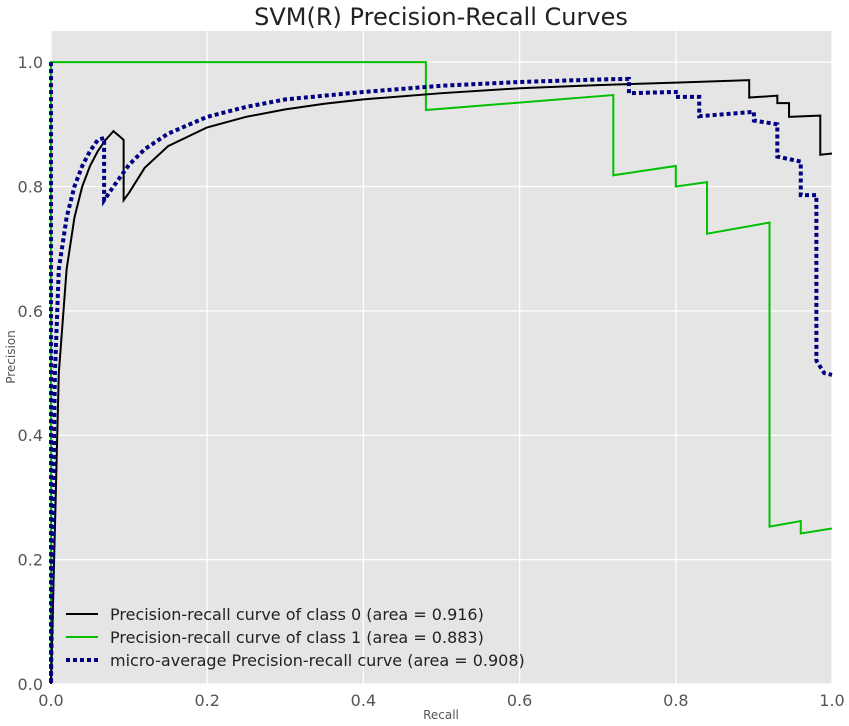  Describe the element at coordinates (30, 684) in the screenshot. I see `y-tick-label: 0.0` at that location.